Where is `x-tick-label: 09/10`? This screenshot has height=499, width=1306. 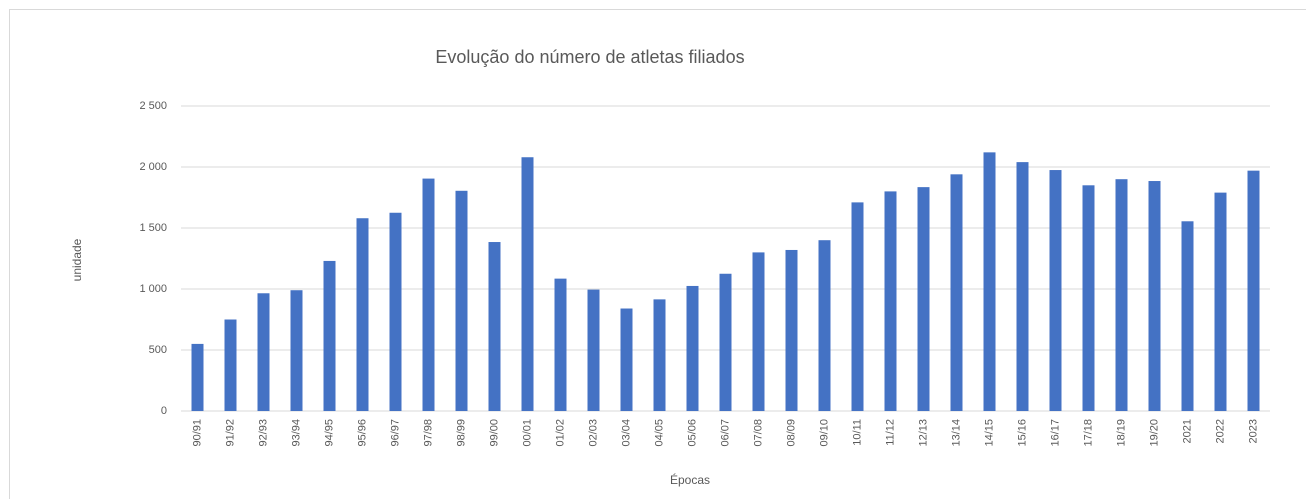
x-tick-label: 09/10 is located at coordinates (824, 433).